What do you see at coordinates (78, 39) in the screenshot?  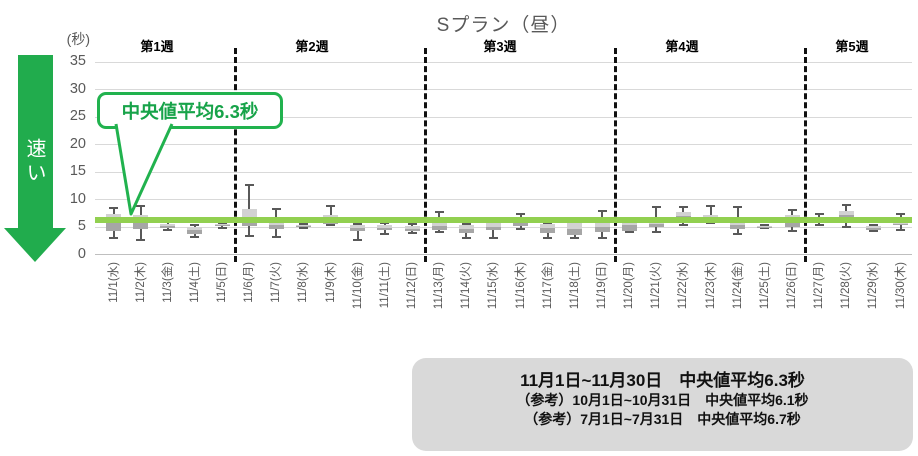 I see `y-axis-unit-label: (秒)` at bounding box center [78, 39].